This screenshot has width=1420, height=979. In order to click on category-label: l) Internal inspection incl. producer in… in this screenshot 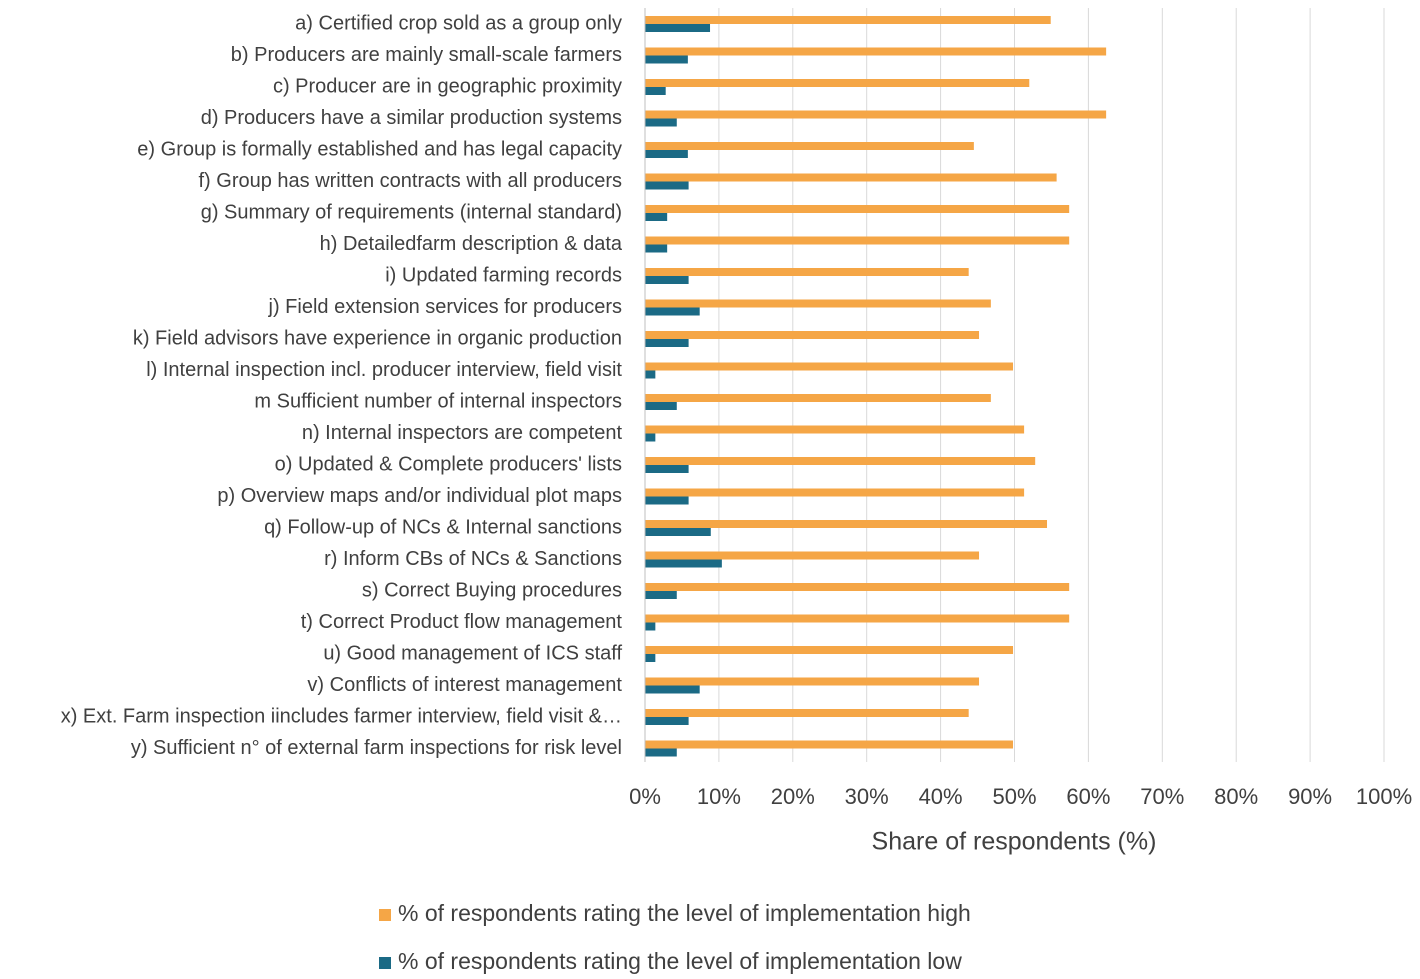, I will do `click(384, 370)`.